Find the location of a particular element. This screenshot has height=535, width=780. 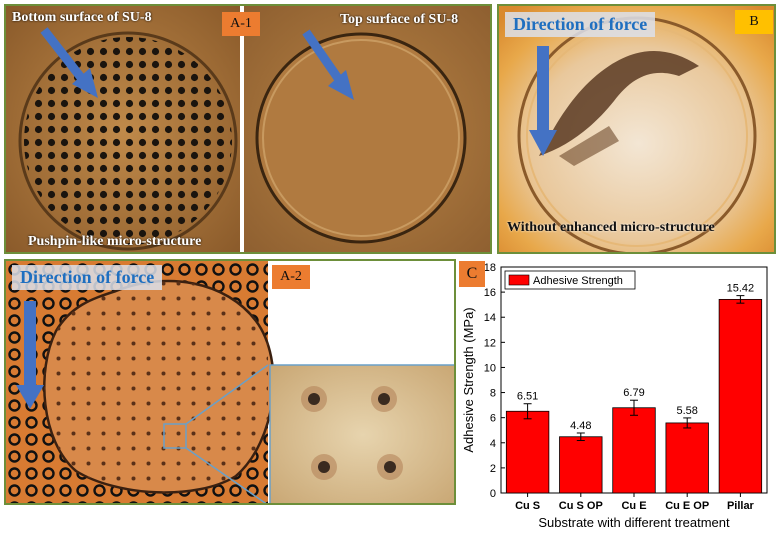

legend-label: Adhesive Strength is located at coordinates (578, 281).